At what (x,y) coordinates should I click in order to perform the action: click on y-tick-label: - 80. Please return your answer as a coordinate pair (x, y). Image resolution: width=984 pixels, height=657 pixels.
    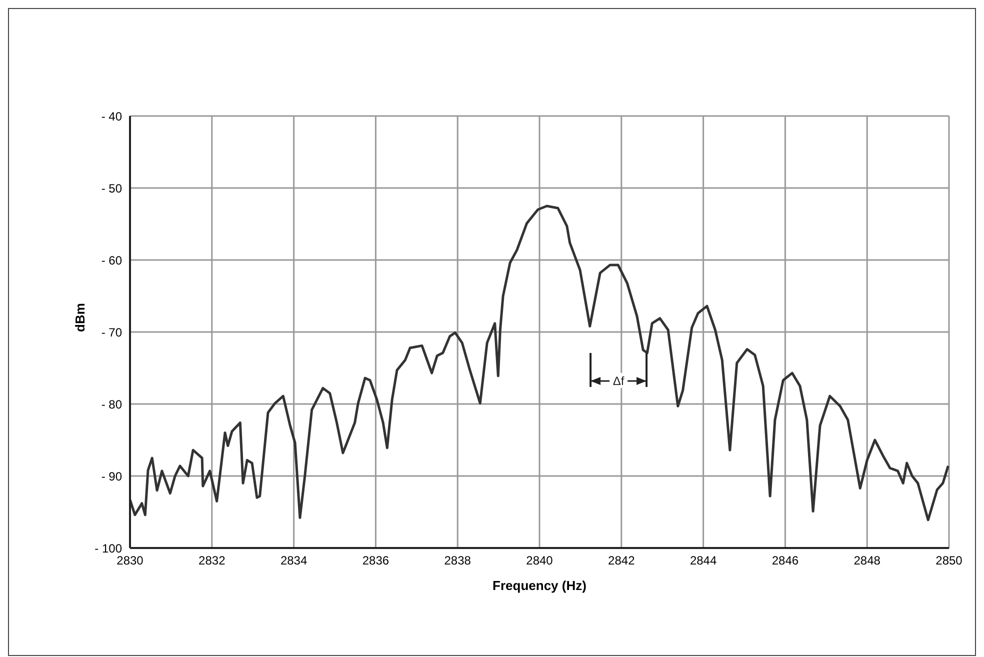
    Looking at the image, I should click on (111, 404).